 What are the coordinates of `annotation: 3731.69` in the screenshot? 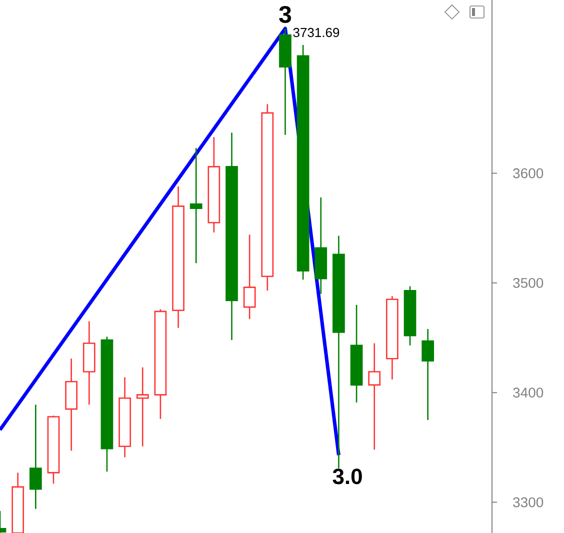 It's located at (316, 33).